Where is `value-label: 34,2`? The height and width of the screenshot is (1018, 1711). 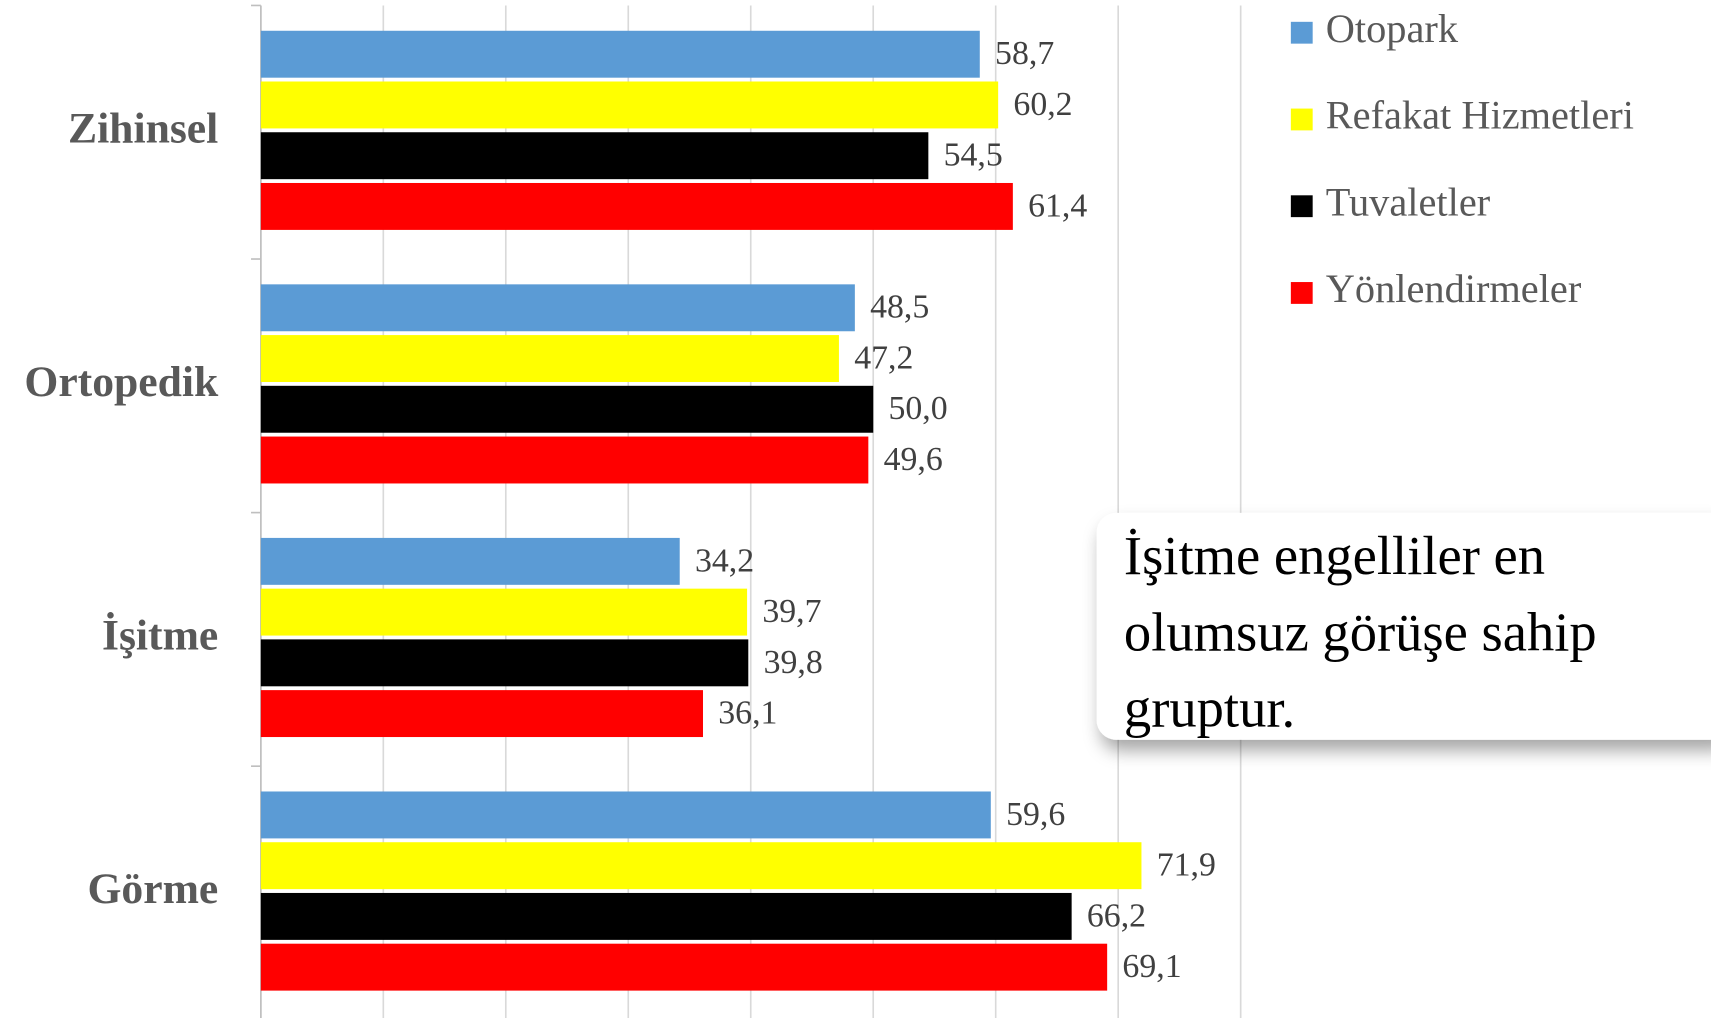 value-label: 34,2 is located at coordinates (724, 560).